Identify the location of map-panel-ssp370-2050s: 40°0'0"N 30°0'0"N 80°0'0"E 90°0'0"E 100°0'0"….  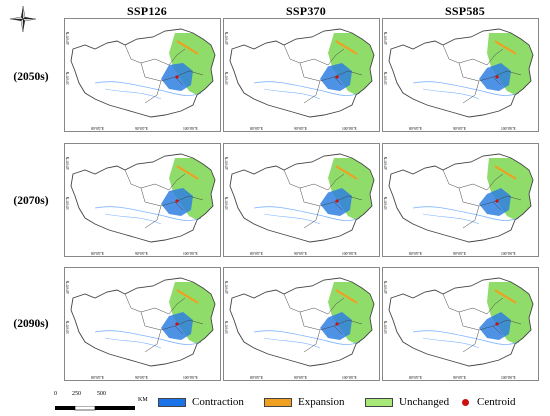
(301, 75).